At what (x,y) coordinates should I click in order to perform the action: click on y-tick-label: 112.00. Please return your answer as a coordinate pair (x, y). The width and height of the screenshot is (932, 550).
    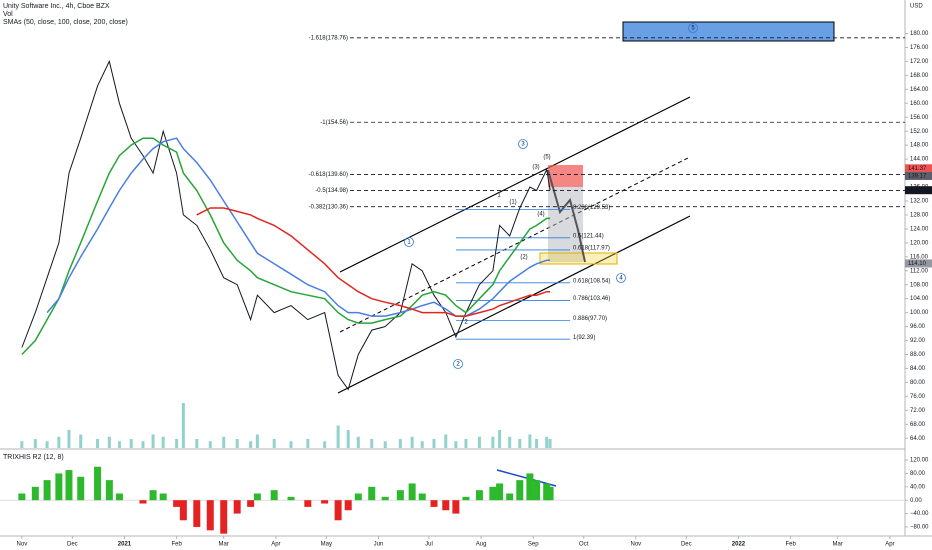
    Looking at the image, I should click on (919, 271).